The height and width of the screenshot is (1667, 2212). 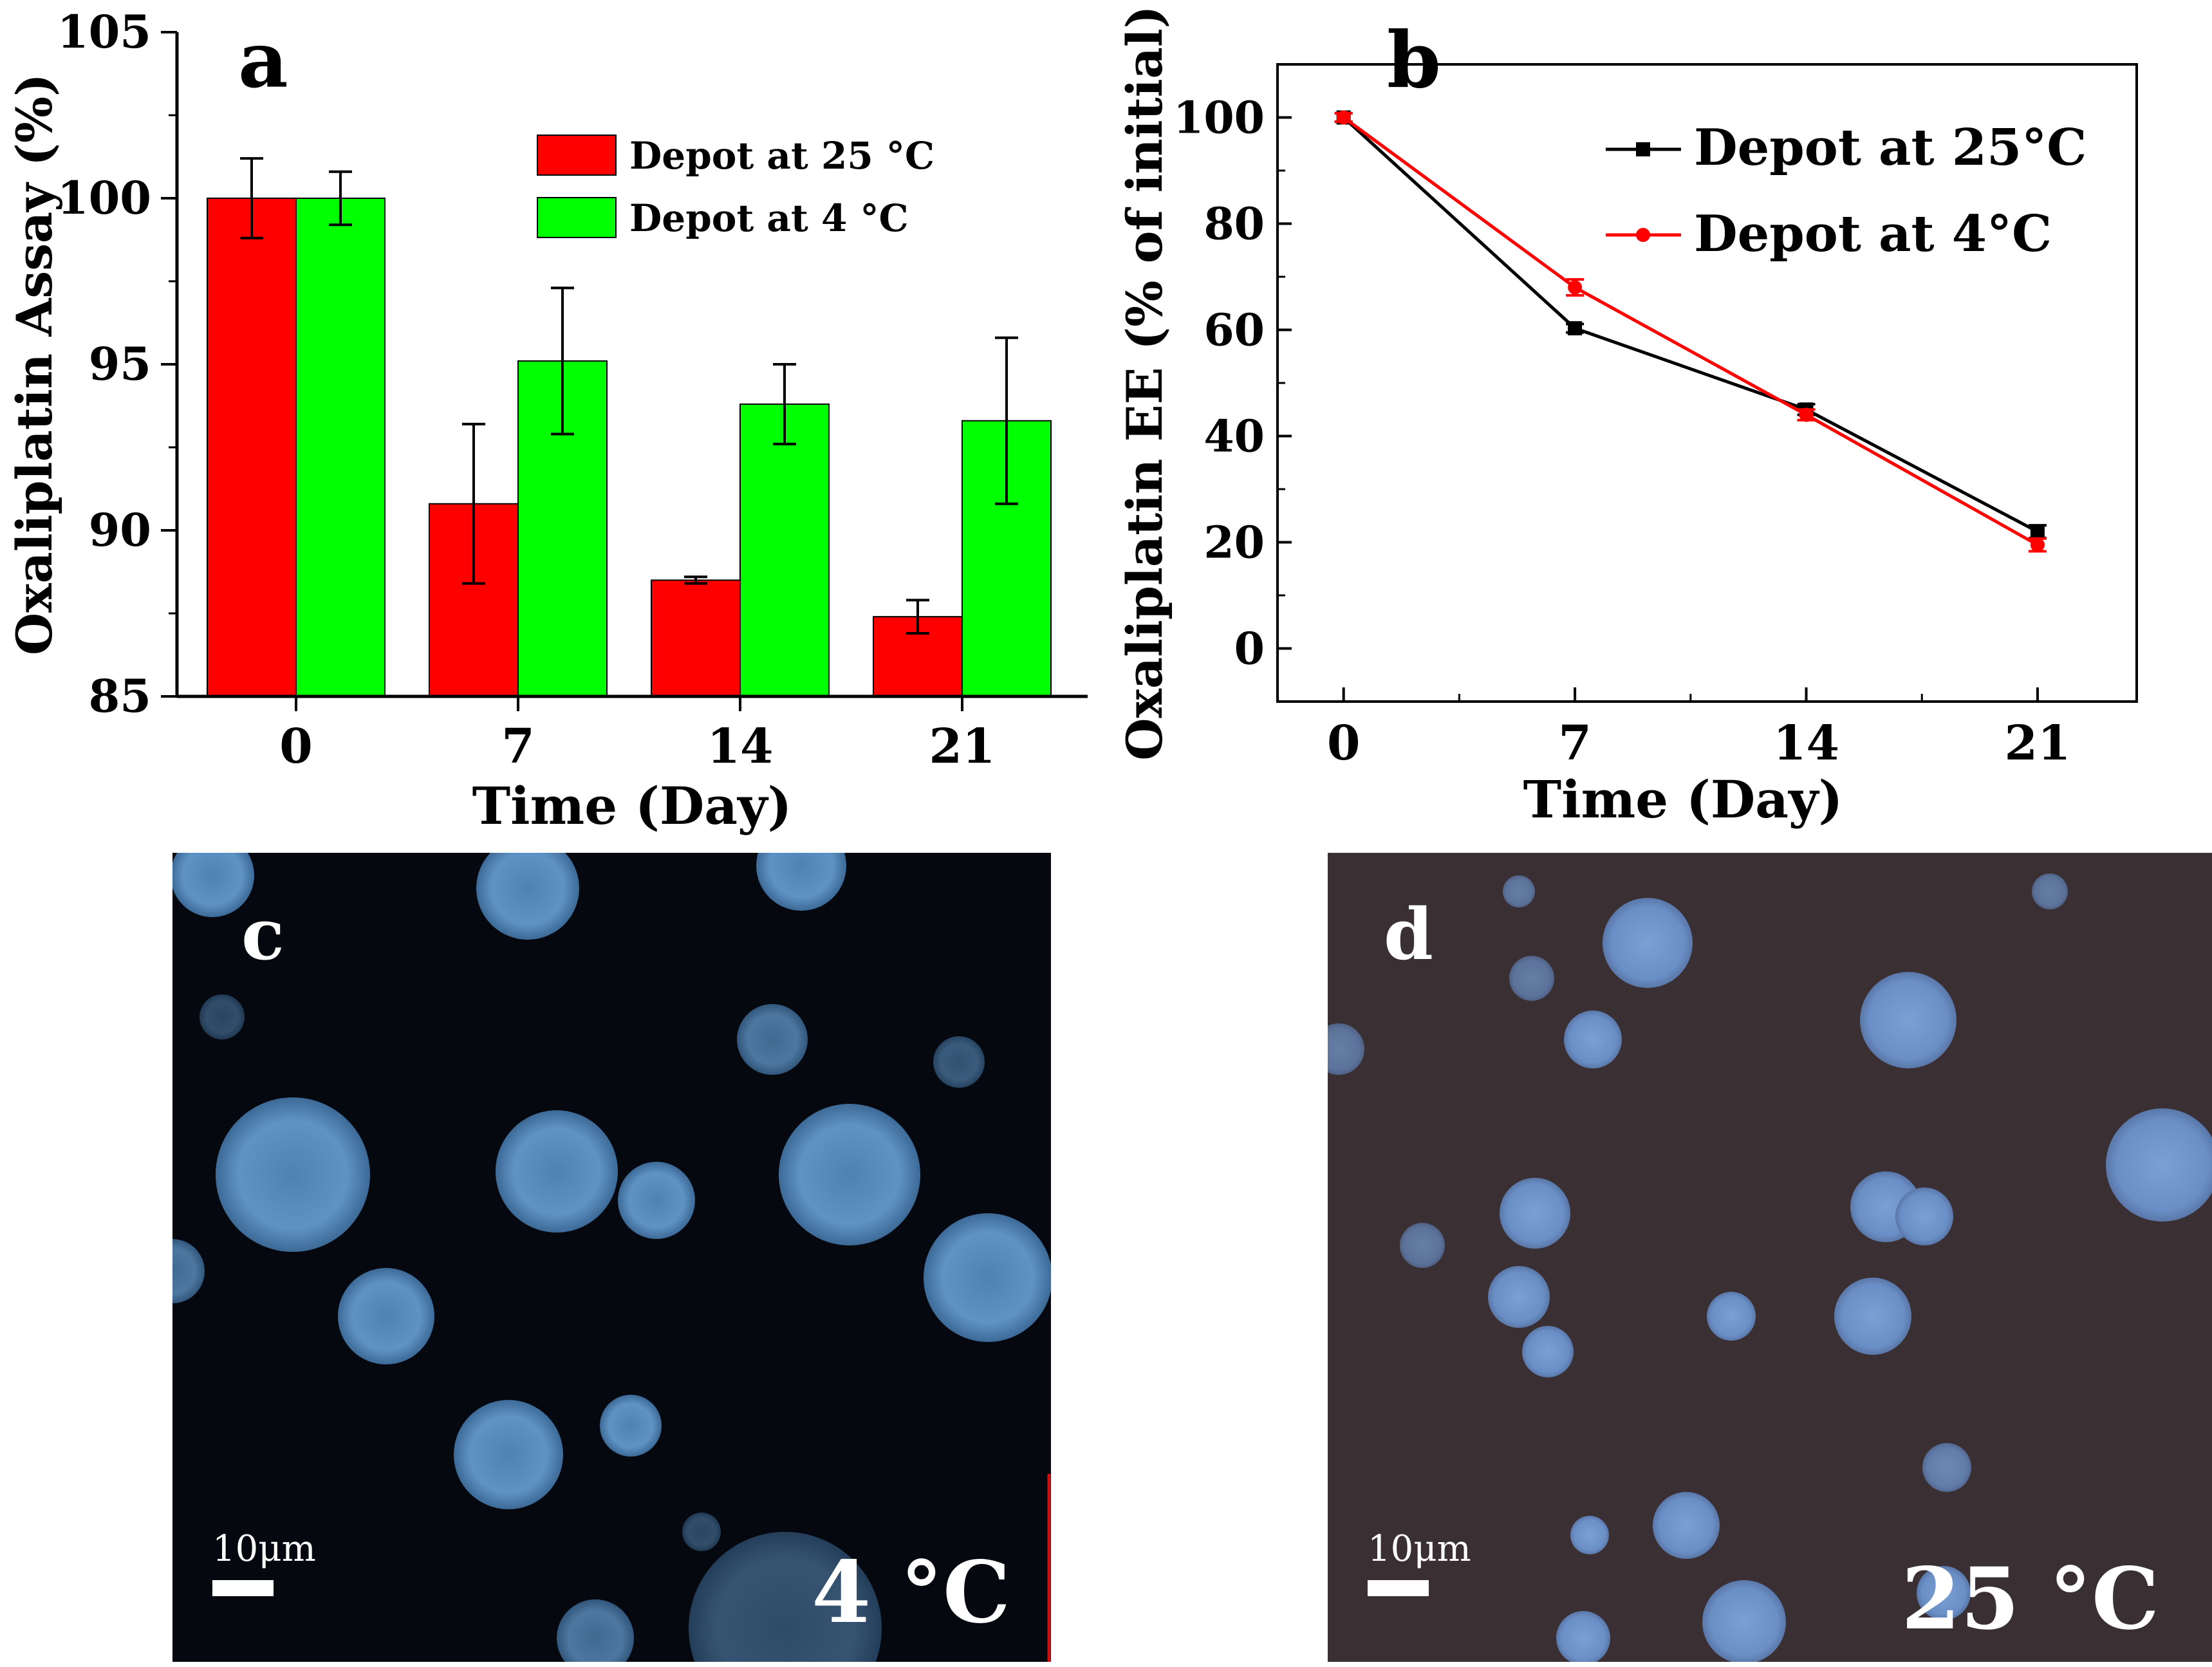 I want to click on panel-a-error-bars, so click(x=629, y=396).